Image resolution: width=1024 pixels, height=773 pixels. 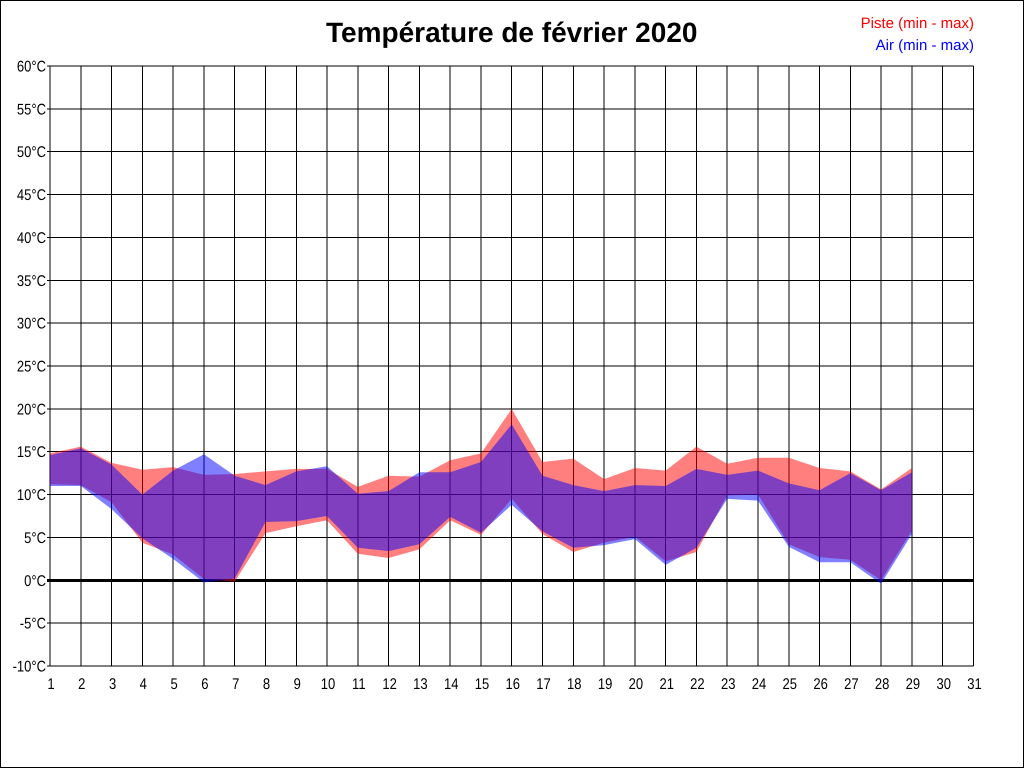 I want to click on svg-text: 5, so click(x=173, y=684).